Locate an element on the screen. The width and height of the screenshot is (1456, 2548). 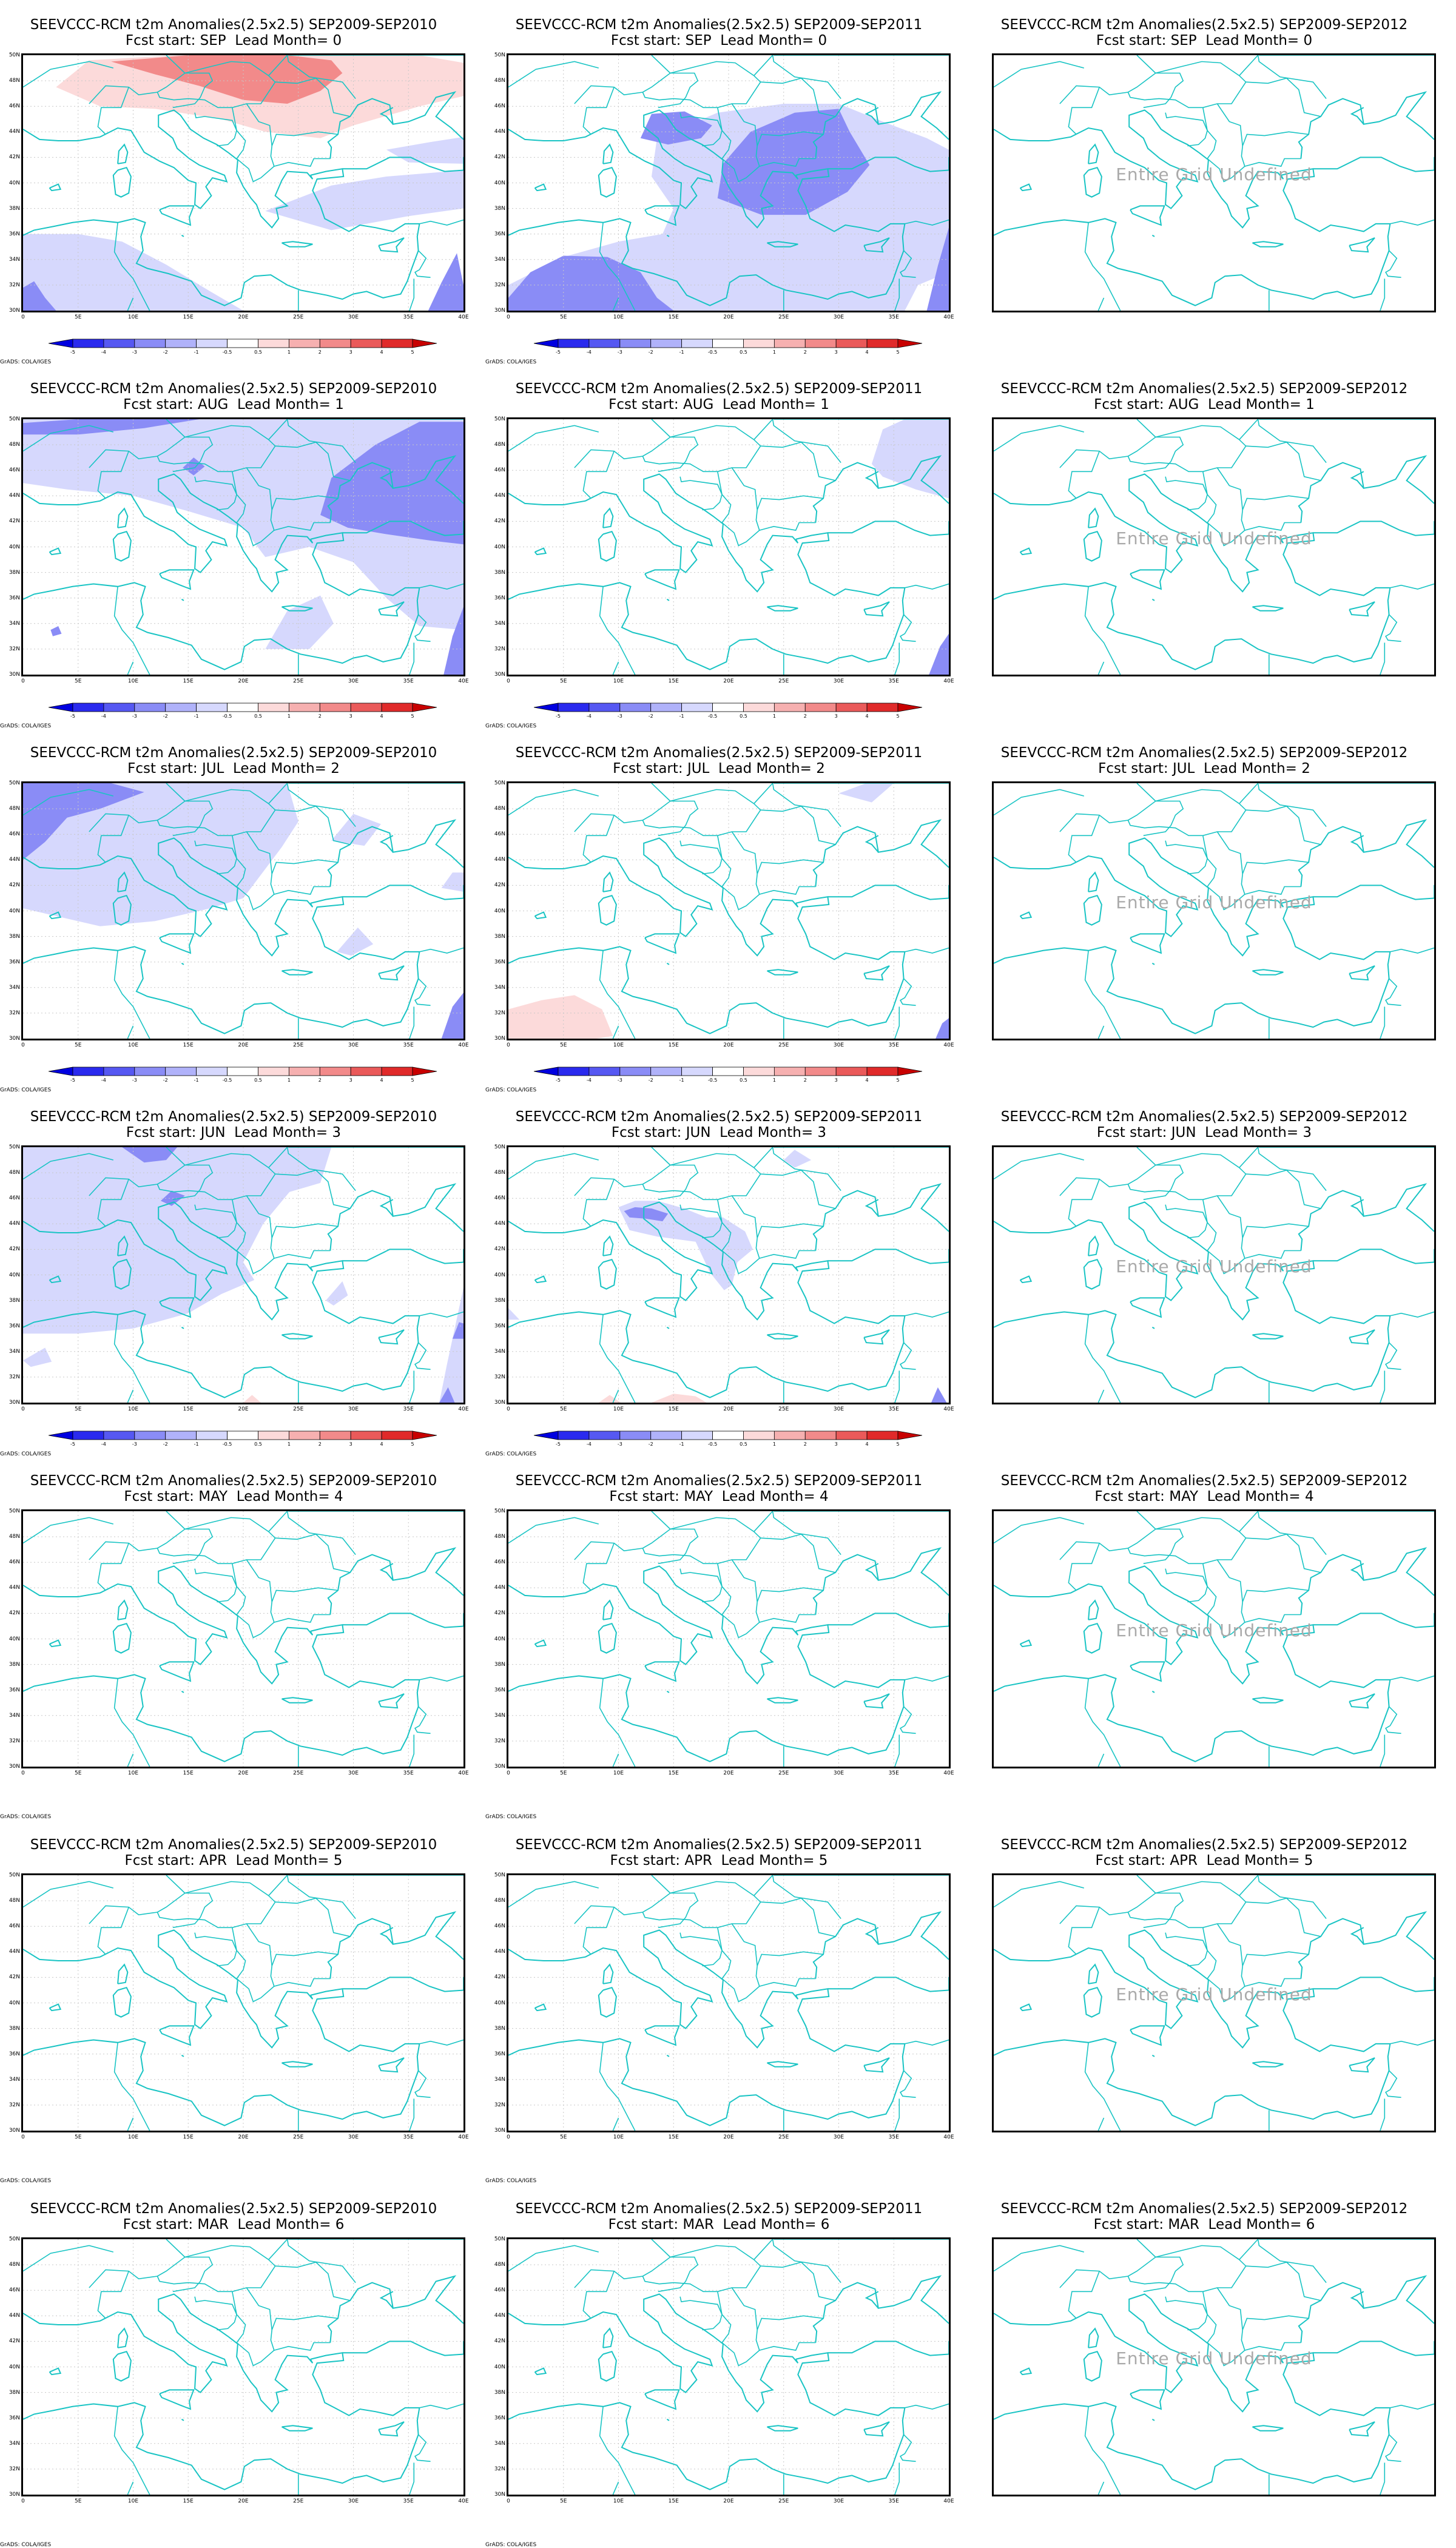
colorbar-label: -1 is located at coordinates (196, 1444).